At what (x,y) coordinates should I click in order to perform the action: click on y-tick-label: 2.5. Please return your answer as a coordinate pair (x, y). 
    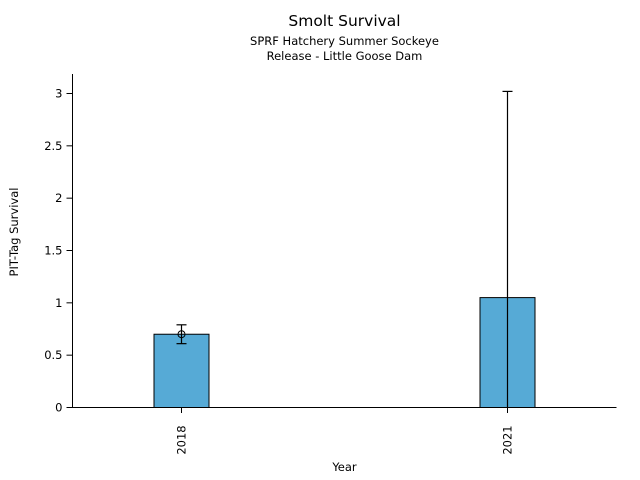
    Looking at the image, I should click on (53, 146).